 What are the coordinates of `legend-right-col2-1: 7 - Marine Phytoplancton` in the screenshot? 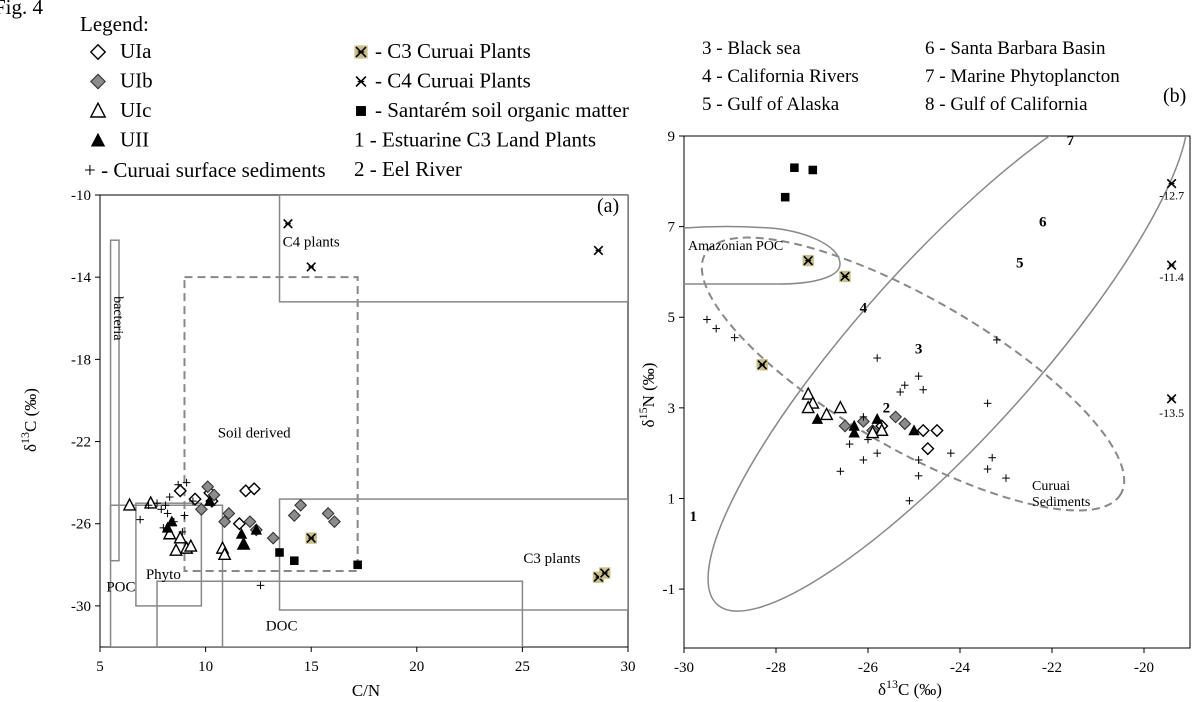 It's located at (1022, 76).